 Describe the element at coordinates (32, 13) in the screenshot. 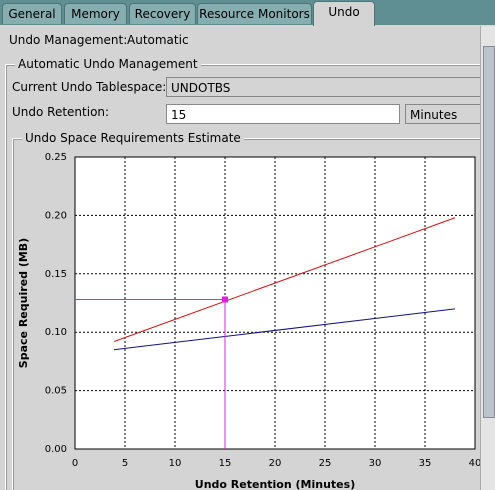

I see `tab: General` at that location.